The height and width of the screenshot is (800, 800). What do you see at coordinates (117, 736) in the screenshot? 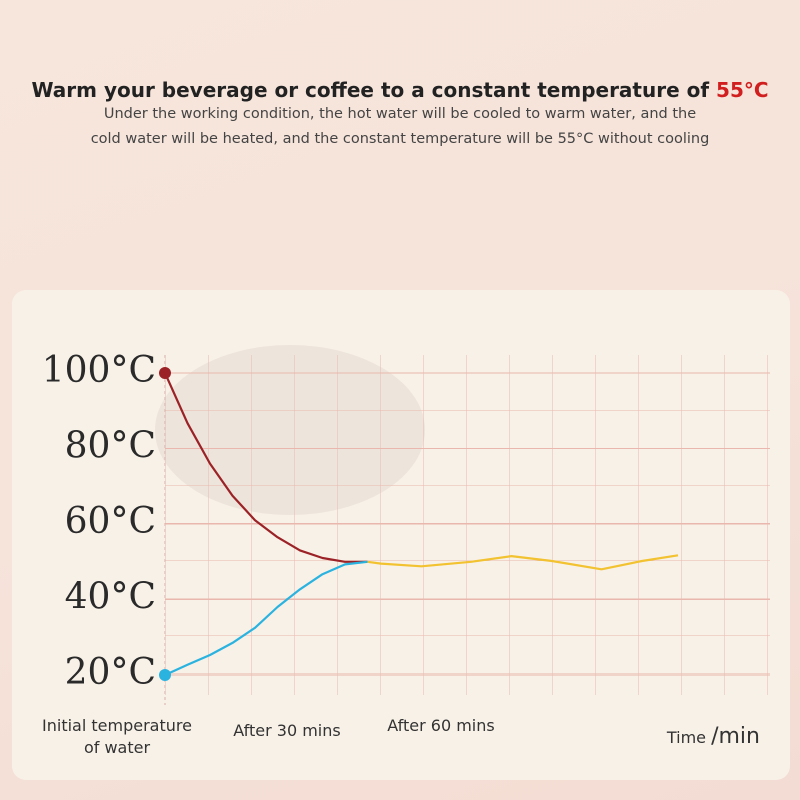
I see `x-tick-label: Initial temperature of water` at bounding box center [117, 736].